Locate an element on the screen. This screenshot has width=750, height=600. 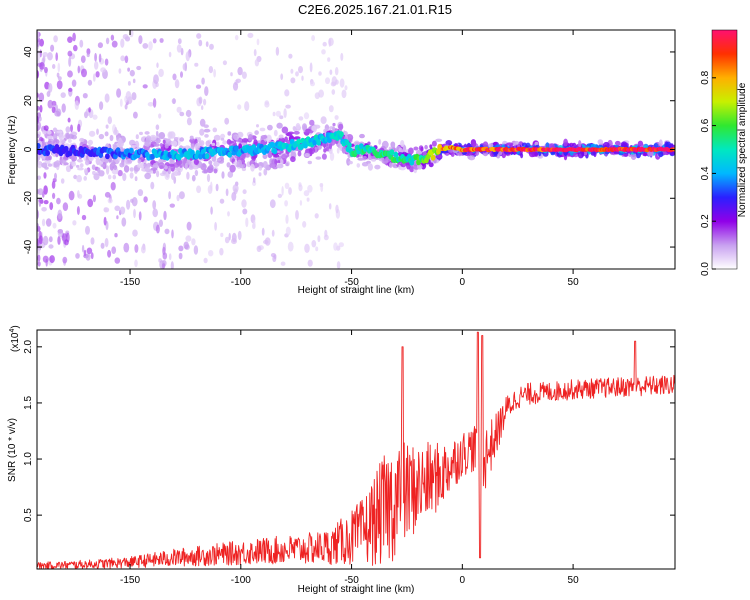
spectrogram-x-tick-label: -100 is located at coordinates (241, 282).